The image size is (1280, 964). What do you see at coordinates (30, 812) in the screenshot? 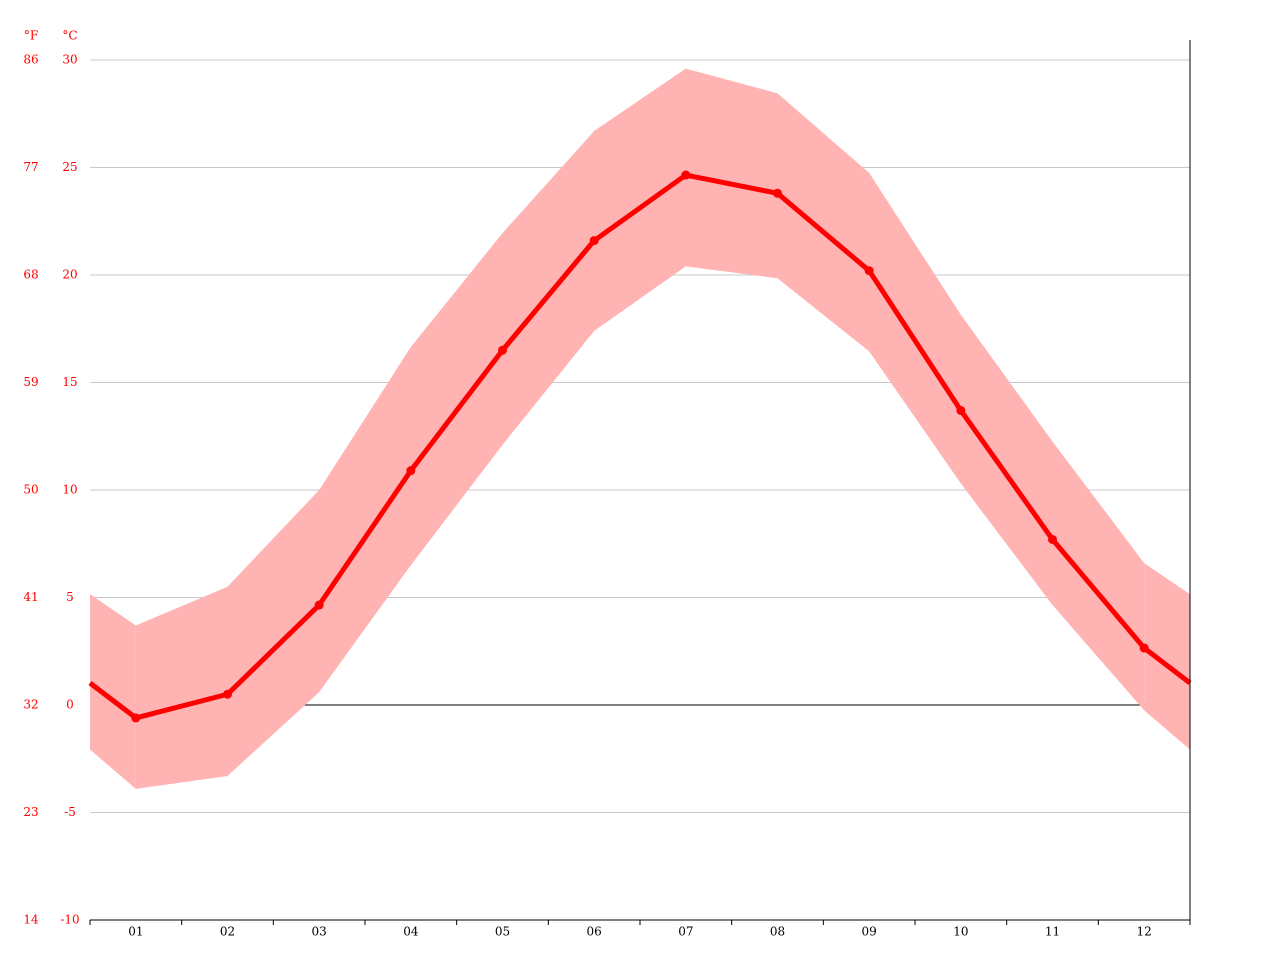
I see `y2-tick-label: 23` at bounding box center [30, 812].